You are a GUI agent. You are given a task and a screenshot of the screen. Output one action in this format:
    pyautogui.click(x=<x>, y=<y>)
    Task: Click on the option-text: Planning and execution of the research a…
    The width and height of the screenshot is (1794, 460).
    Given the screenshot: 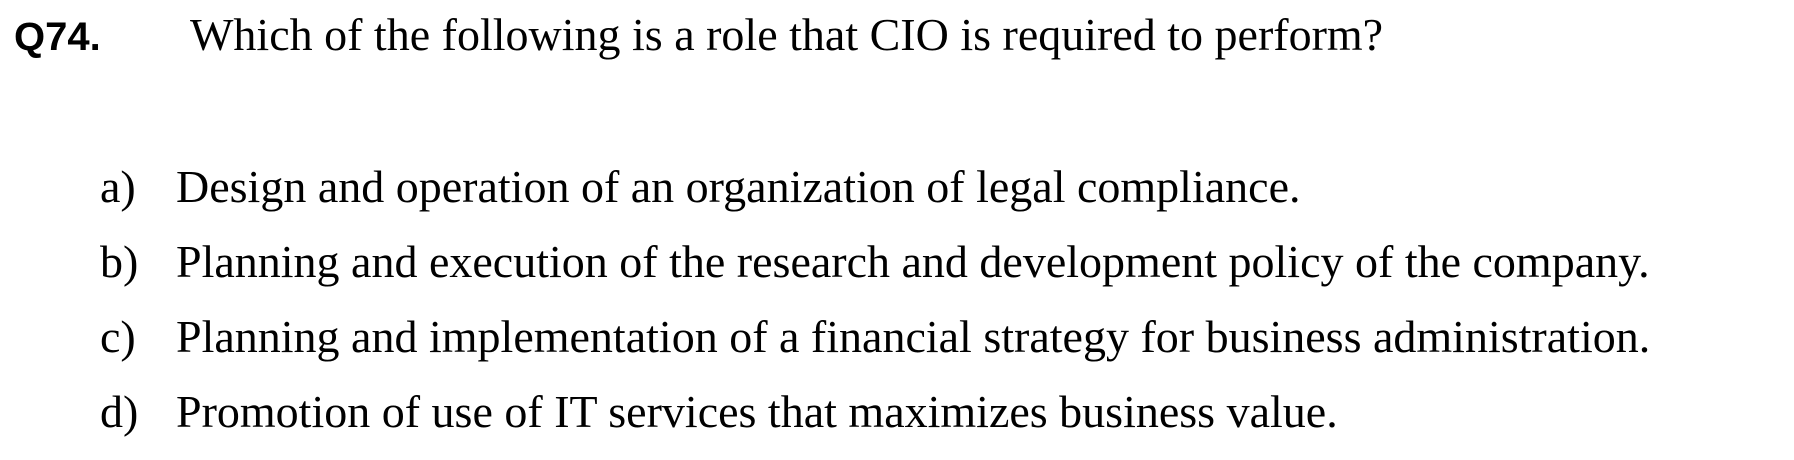 What is the action you would take?
    pyautogui.click(x=913, y=261)
    